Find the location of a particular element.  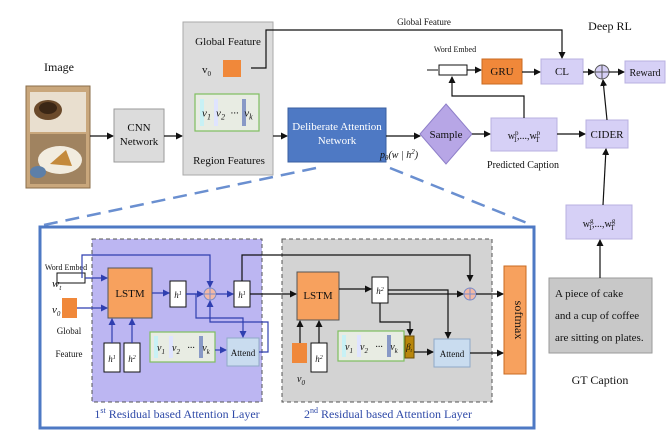

gt-caption-label: GT Caption is located at coordinates (600, 380).